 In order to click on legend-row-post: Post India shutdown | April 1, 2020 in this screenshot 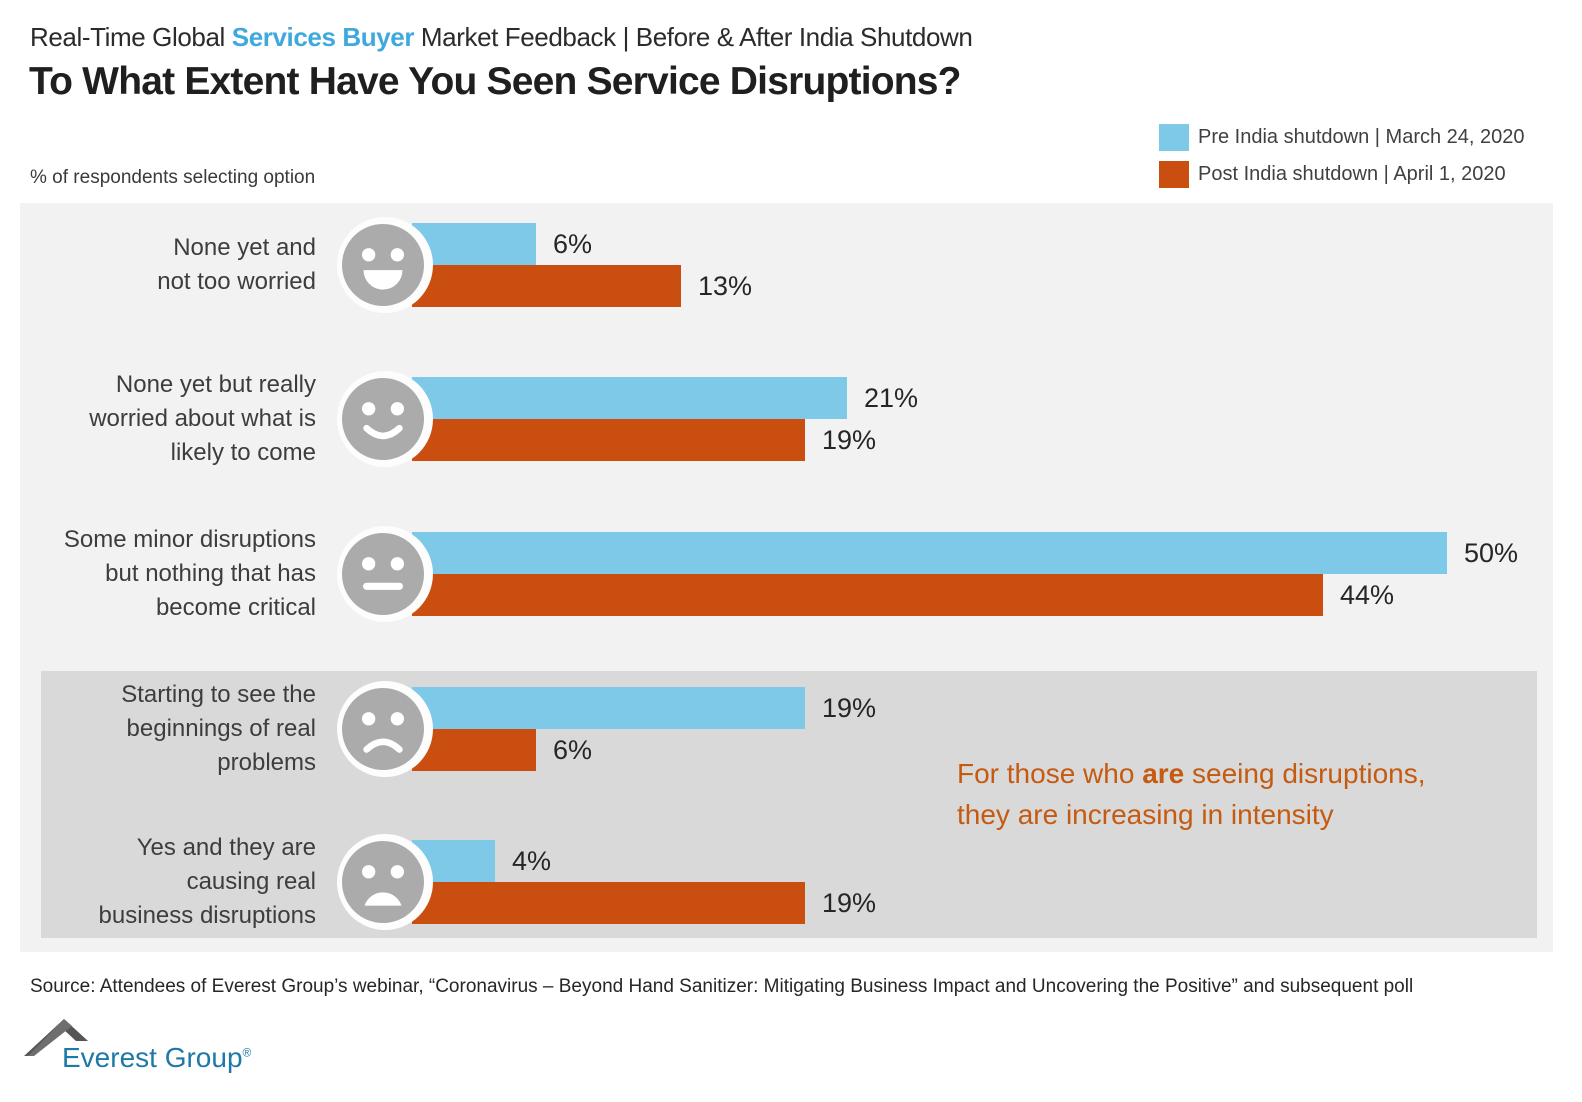, I will do `click(1342, 174)`.